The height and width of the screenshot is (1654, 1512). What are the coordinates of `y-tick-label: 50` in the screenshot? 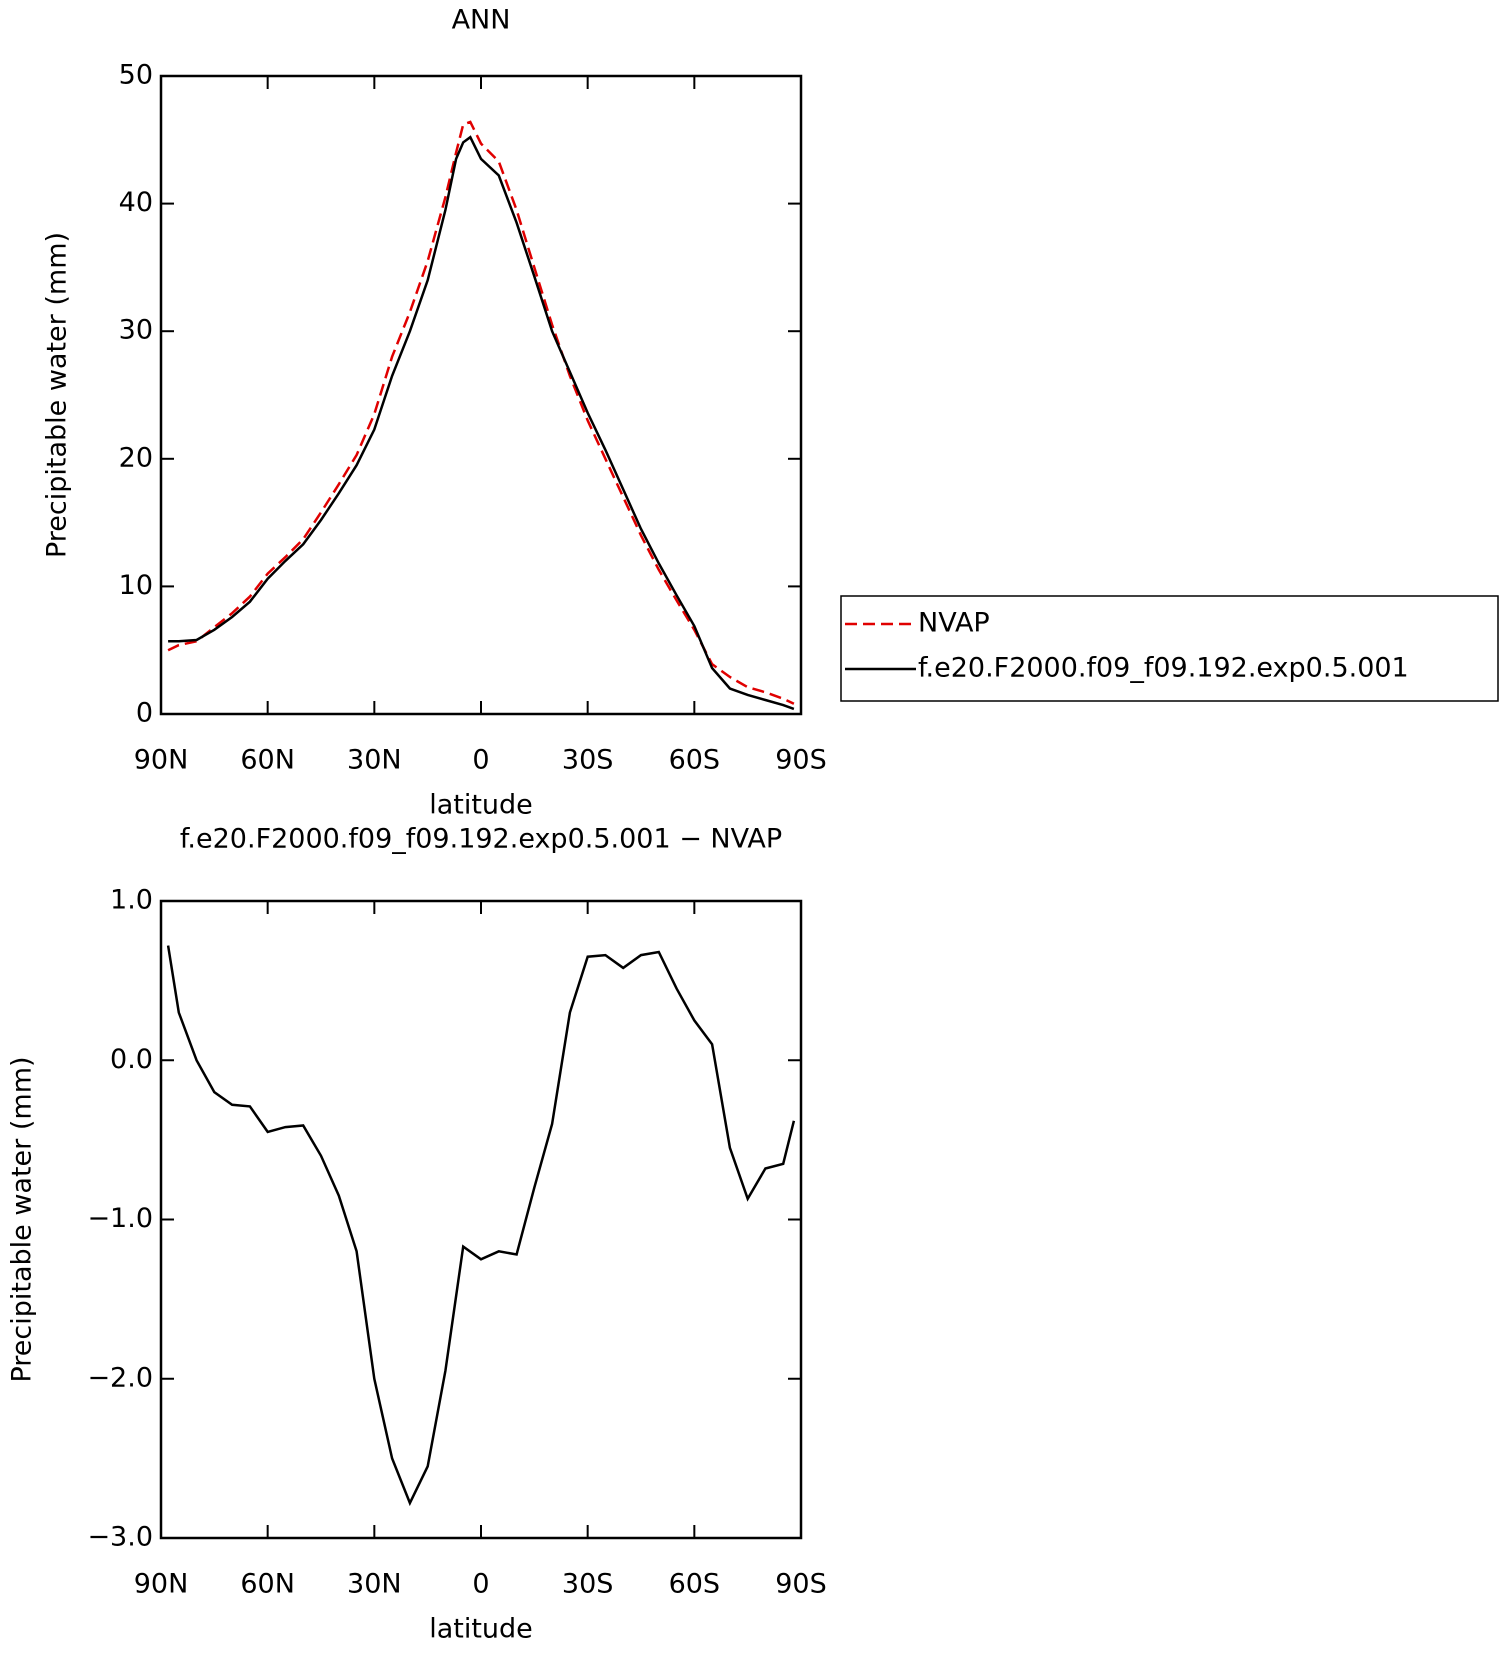 It's located at (136, 75).